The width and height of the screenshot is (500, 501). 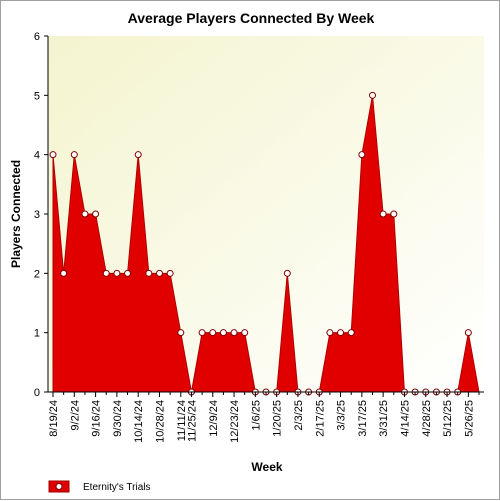 I want to click on legend-label: Eternity's Trials, so click(x=116, y=487).